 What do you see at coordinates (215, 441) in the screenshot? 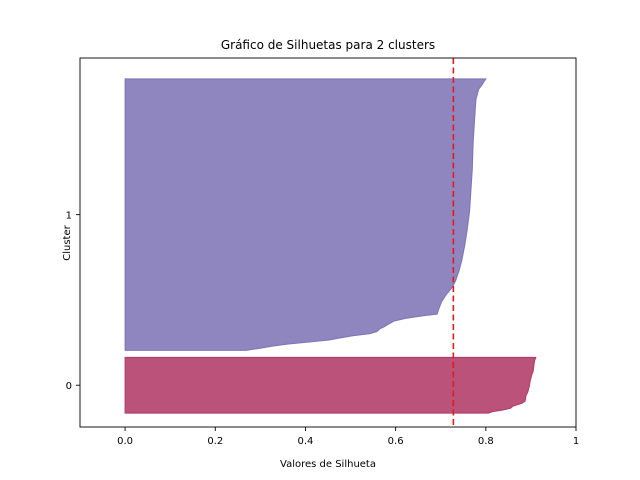
I see `x-tick-label: 0.2` at bounding box center [215, 441].